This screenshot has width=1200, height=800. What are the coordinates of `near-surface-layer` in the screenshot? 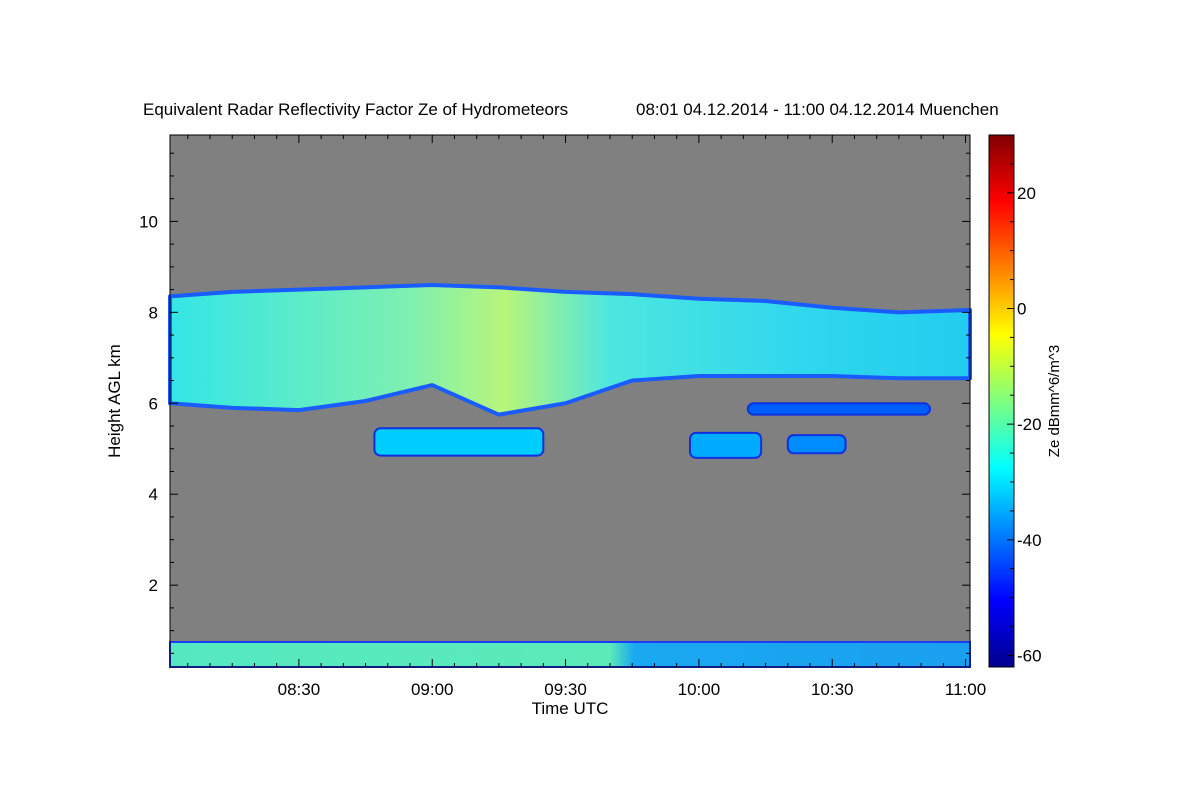 It's located at (570, 654).